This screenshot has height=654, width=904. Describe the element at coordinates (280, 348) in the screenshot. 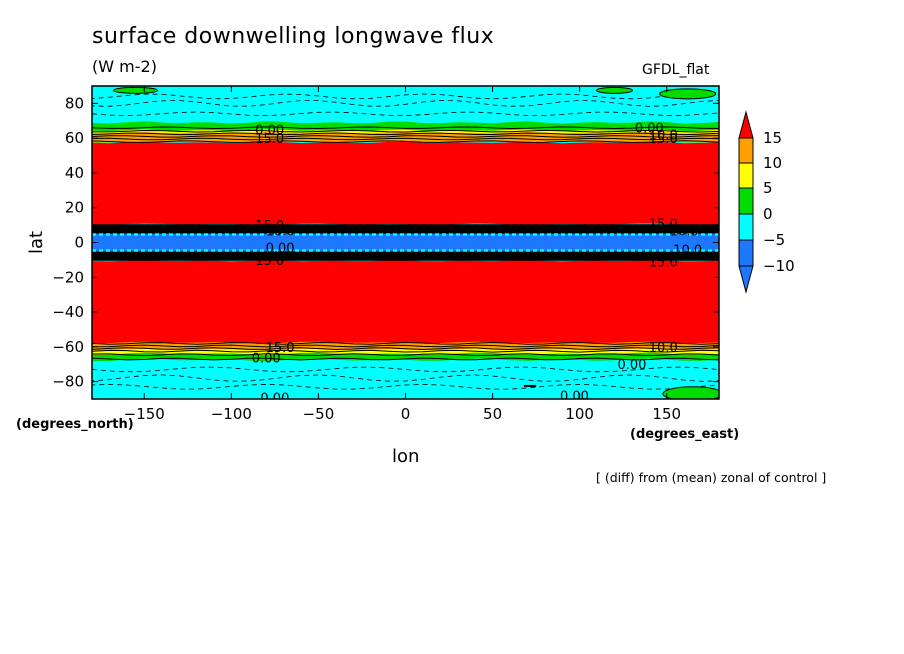

I see `contour-label-13: 15.0` at that location.